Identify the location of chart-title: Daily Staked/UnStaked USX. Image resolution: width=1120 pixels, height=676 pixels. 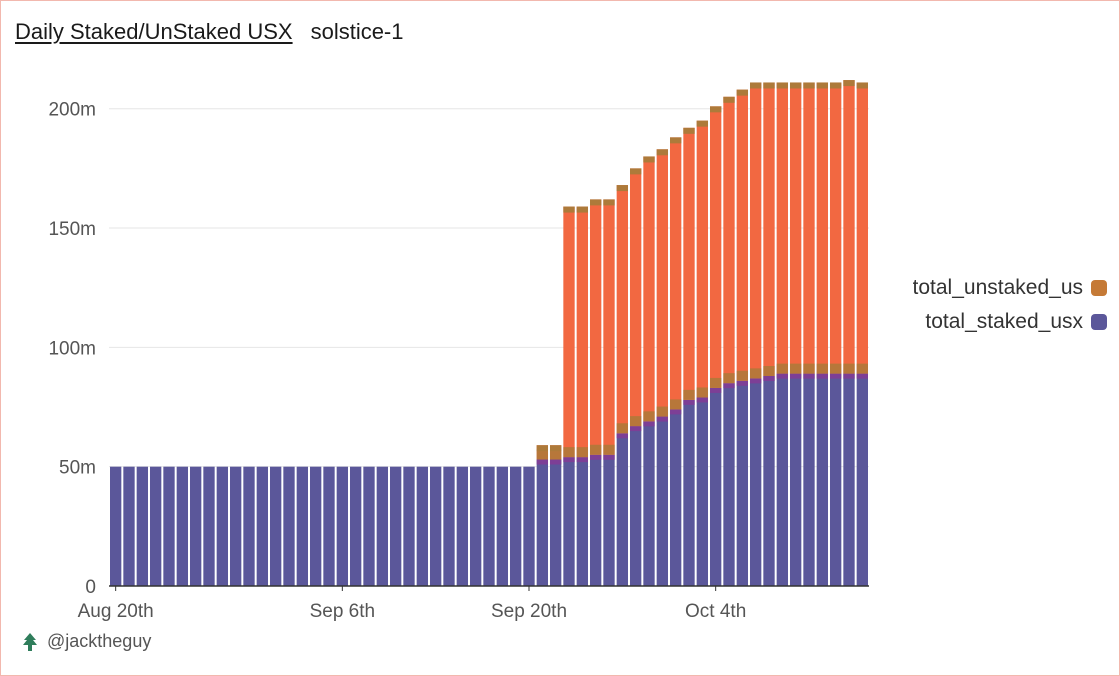
(154, 31).